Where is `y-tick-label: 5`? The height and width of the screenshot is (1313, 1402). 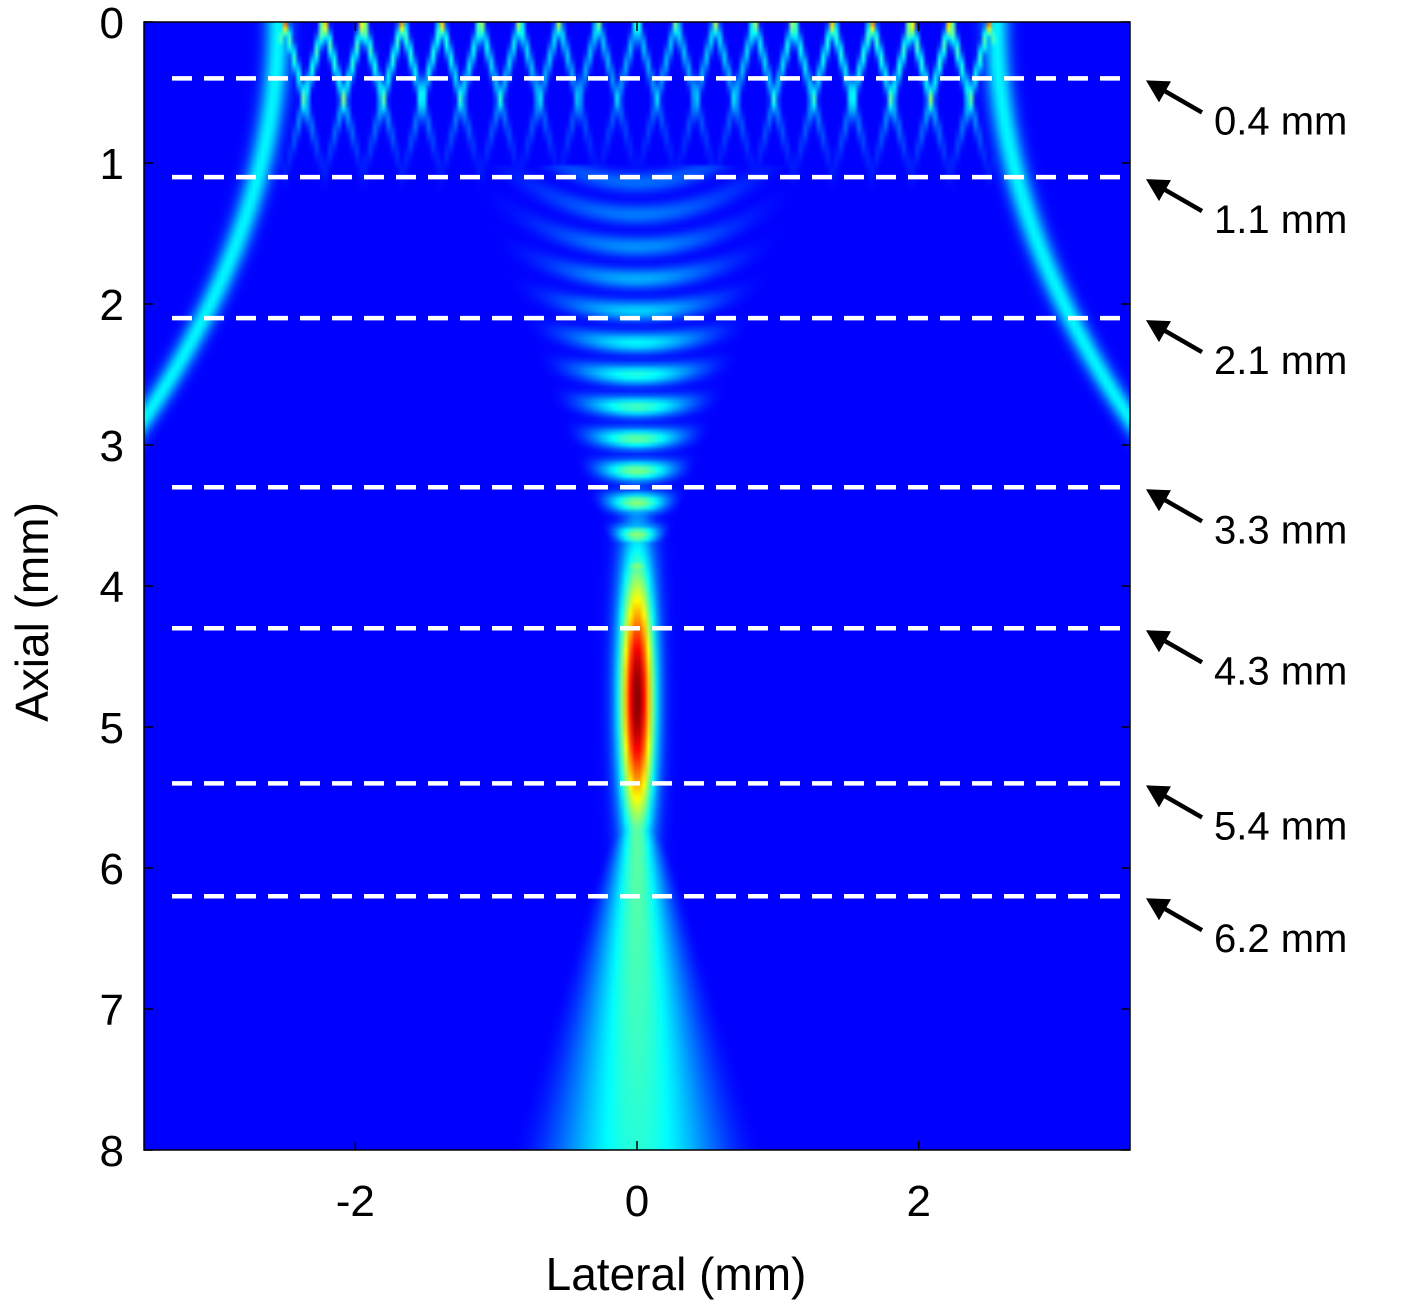
y-tick-label: 5 is located at coordinates (112, 728).